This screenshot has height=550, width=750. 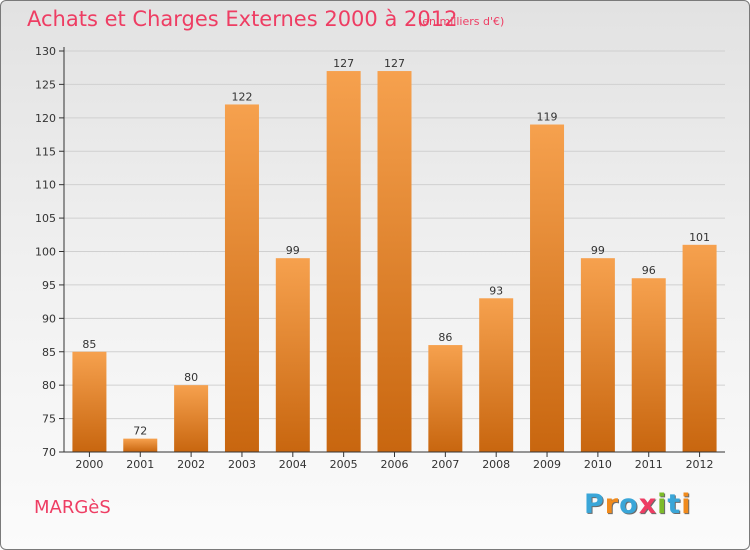 What do you see at coordinates (496, 290) in the screenshot?
I see `data-label-2008: 93` at bounding box center [496, 290].